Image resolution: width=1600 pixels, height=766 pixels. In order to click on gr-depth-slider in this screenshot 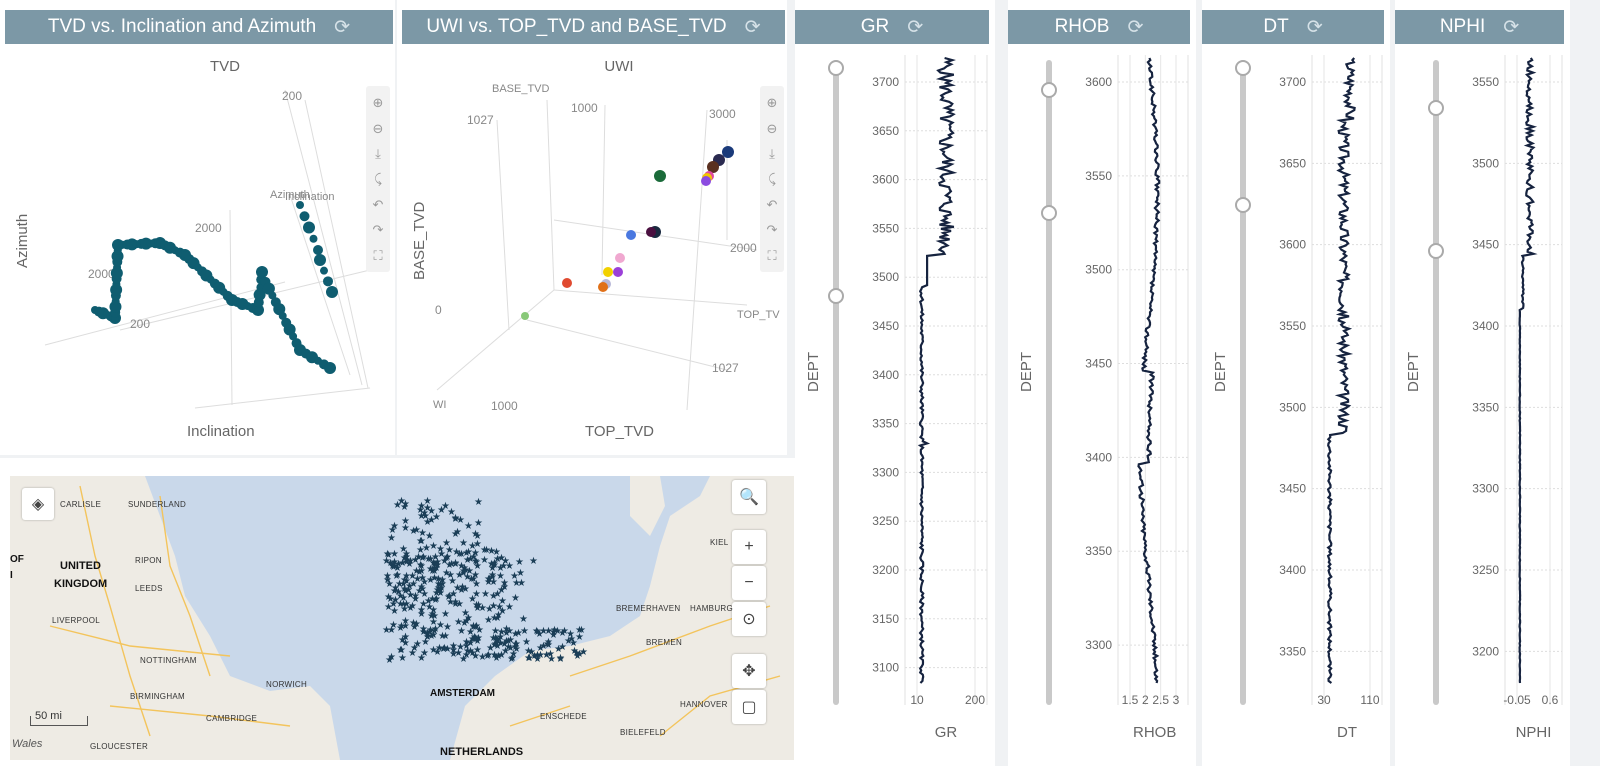, I will do `click(836, 382)`.